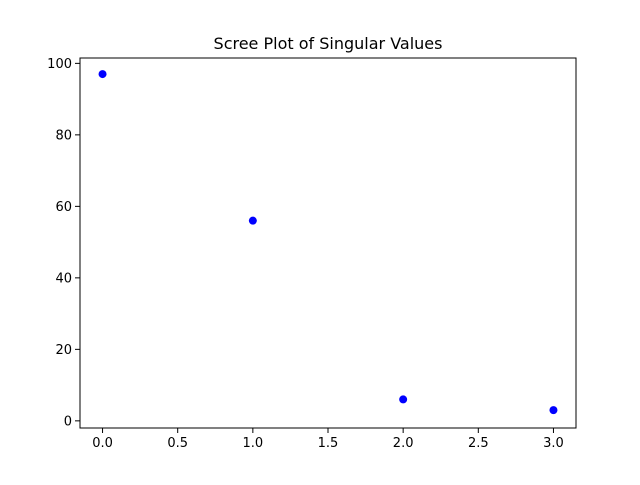  Describe the element at coordinates (68, 421) in the screenshot. I see `y-tick-label: 0` at that location.